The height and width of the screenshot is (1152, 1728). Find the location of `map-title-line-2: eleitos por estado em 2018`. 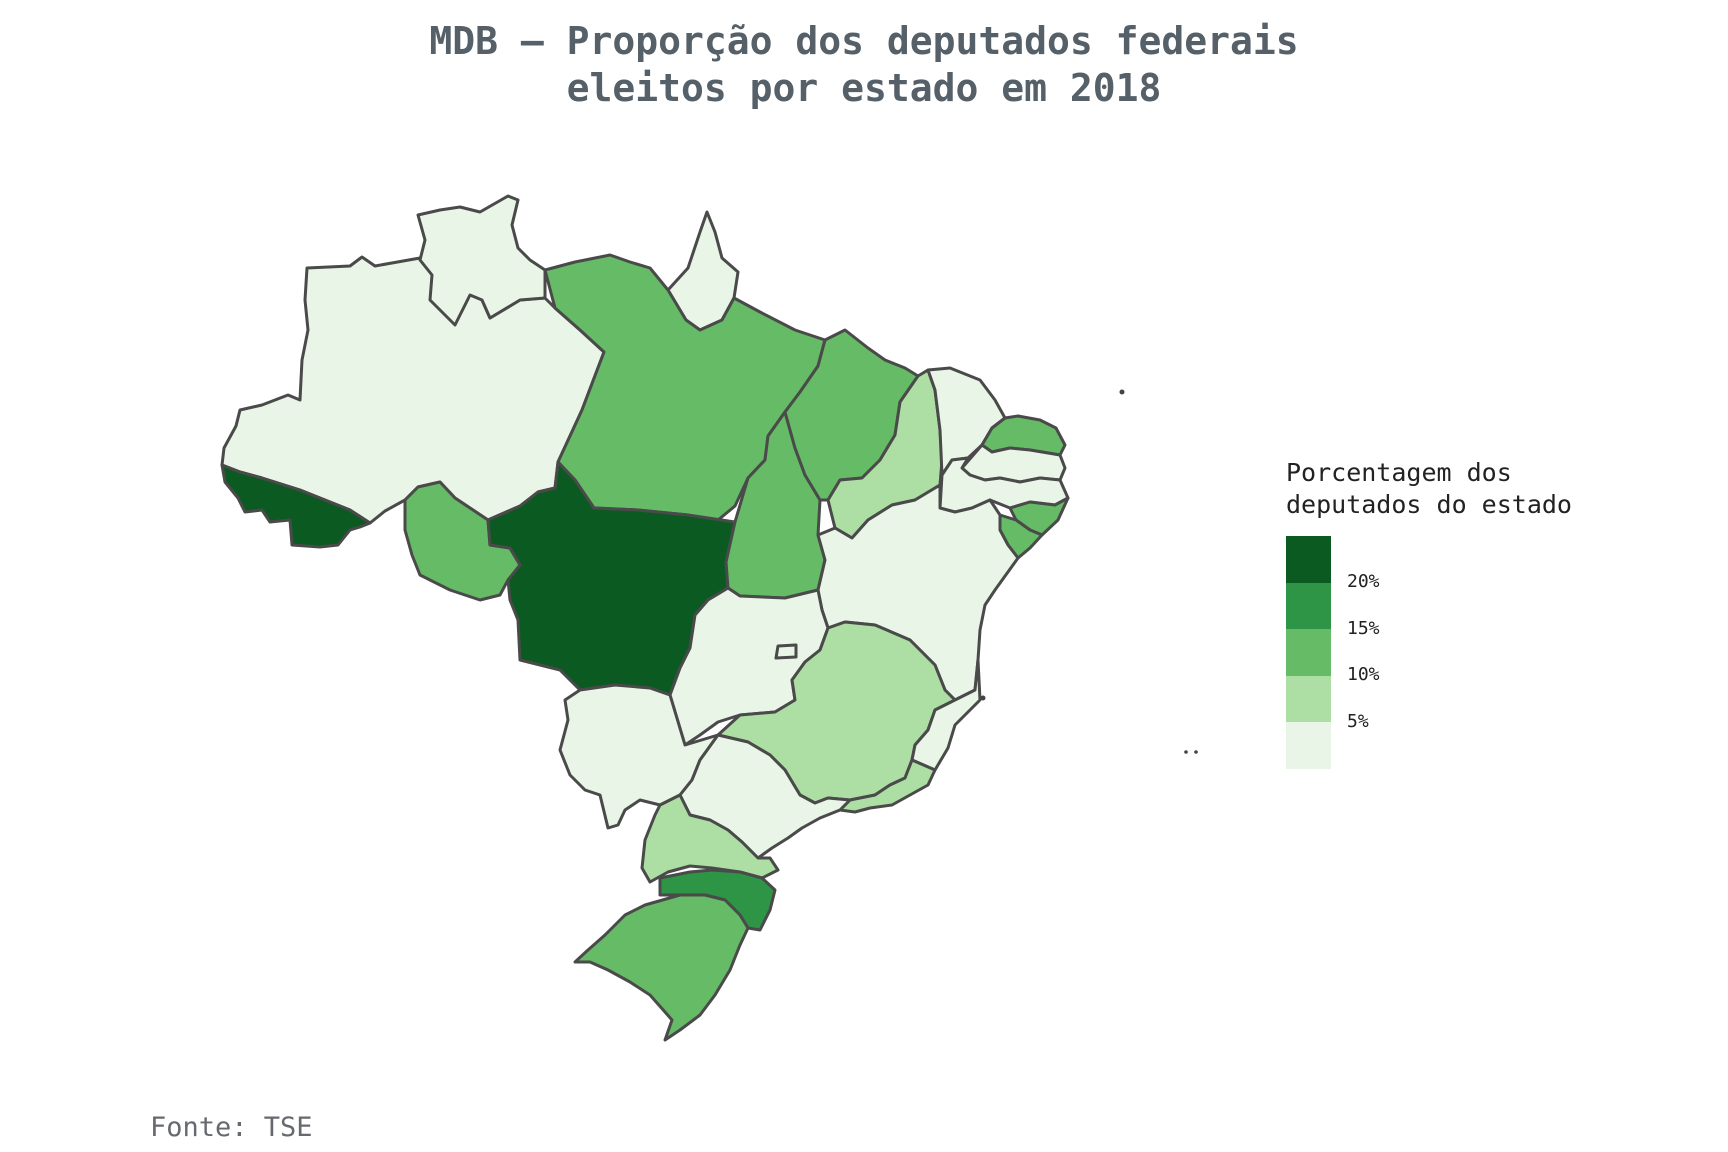

map-title-line-2: eleitos por estado em 2018 is located at coordinates (864, 88).